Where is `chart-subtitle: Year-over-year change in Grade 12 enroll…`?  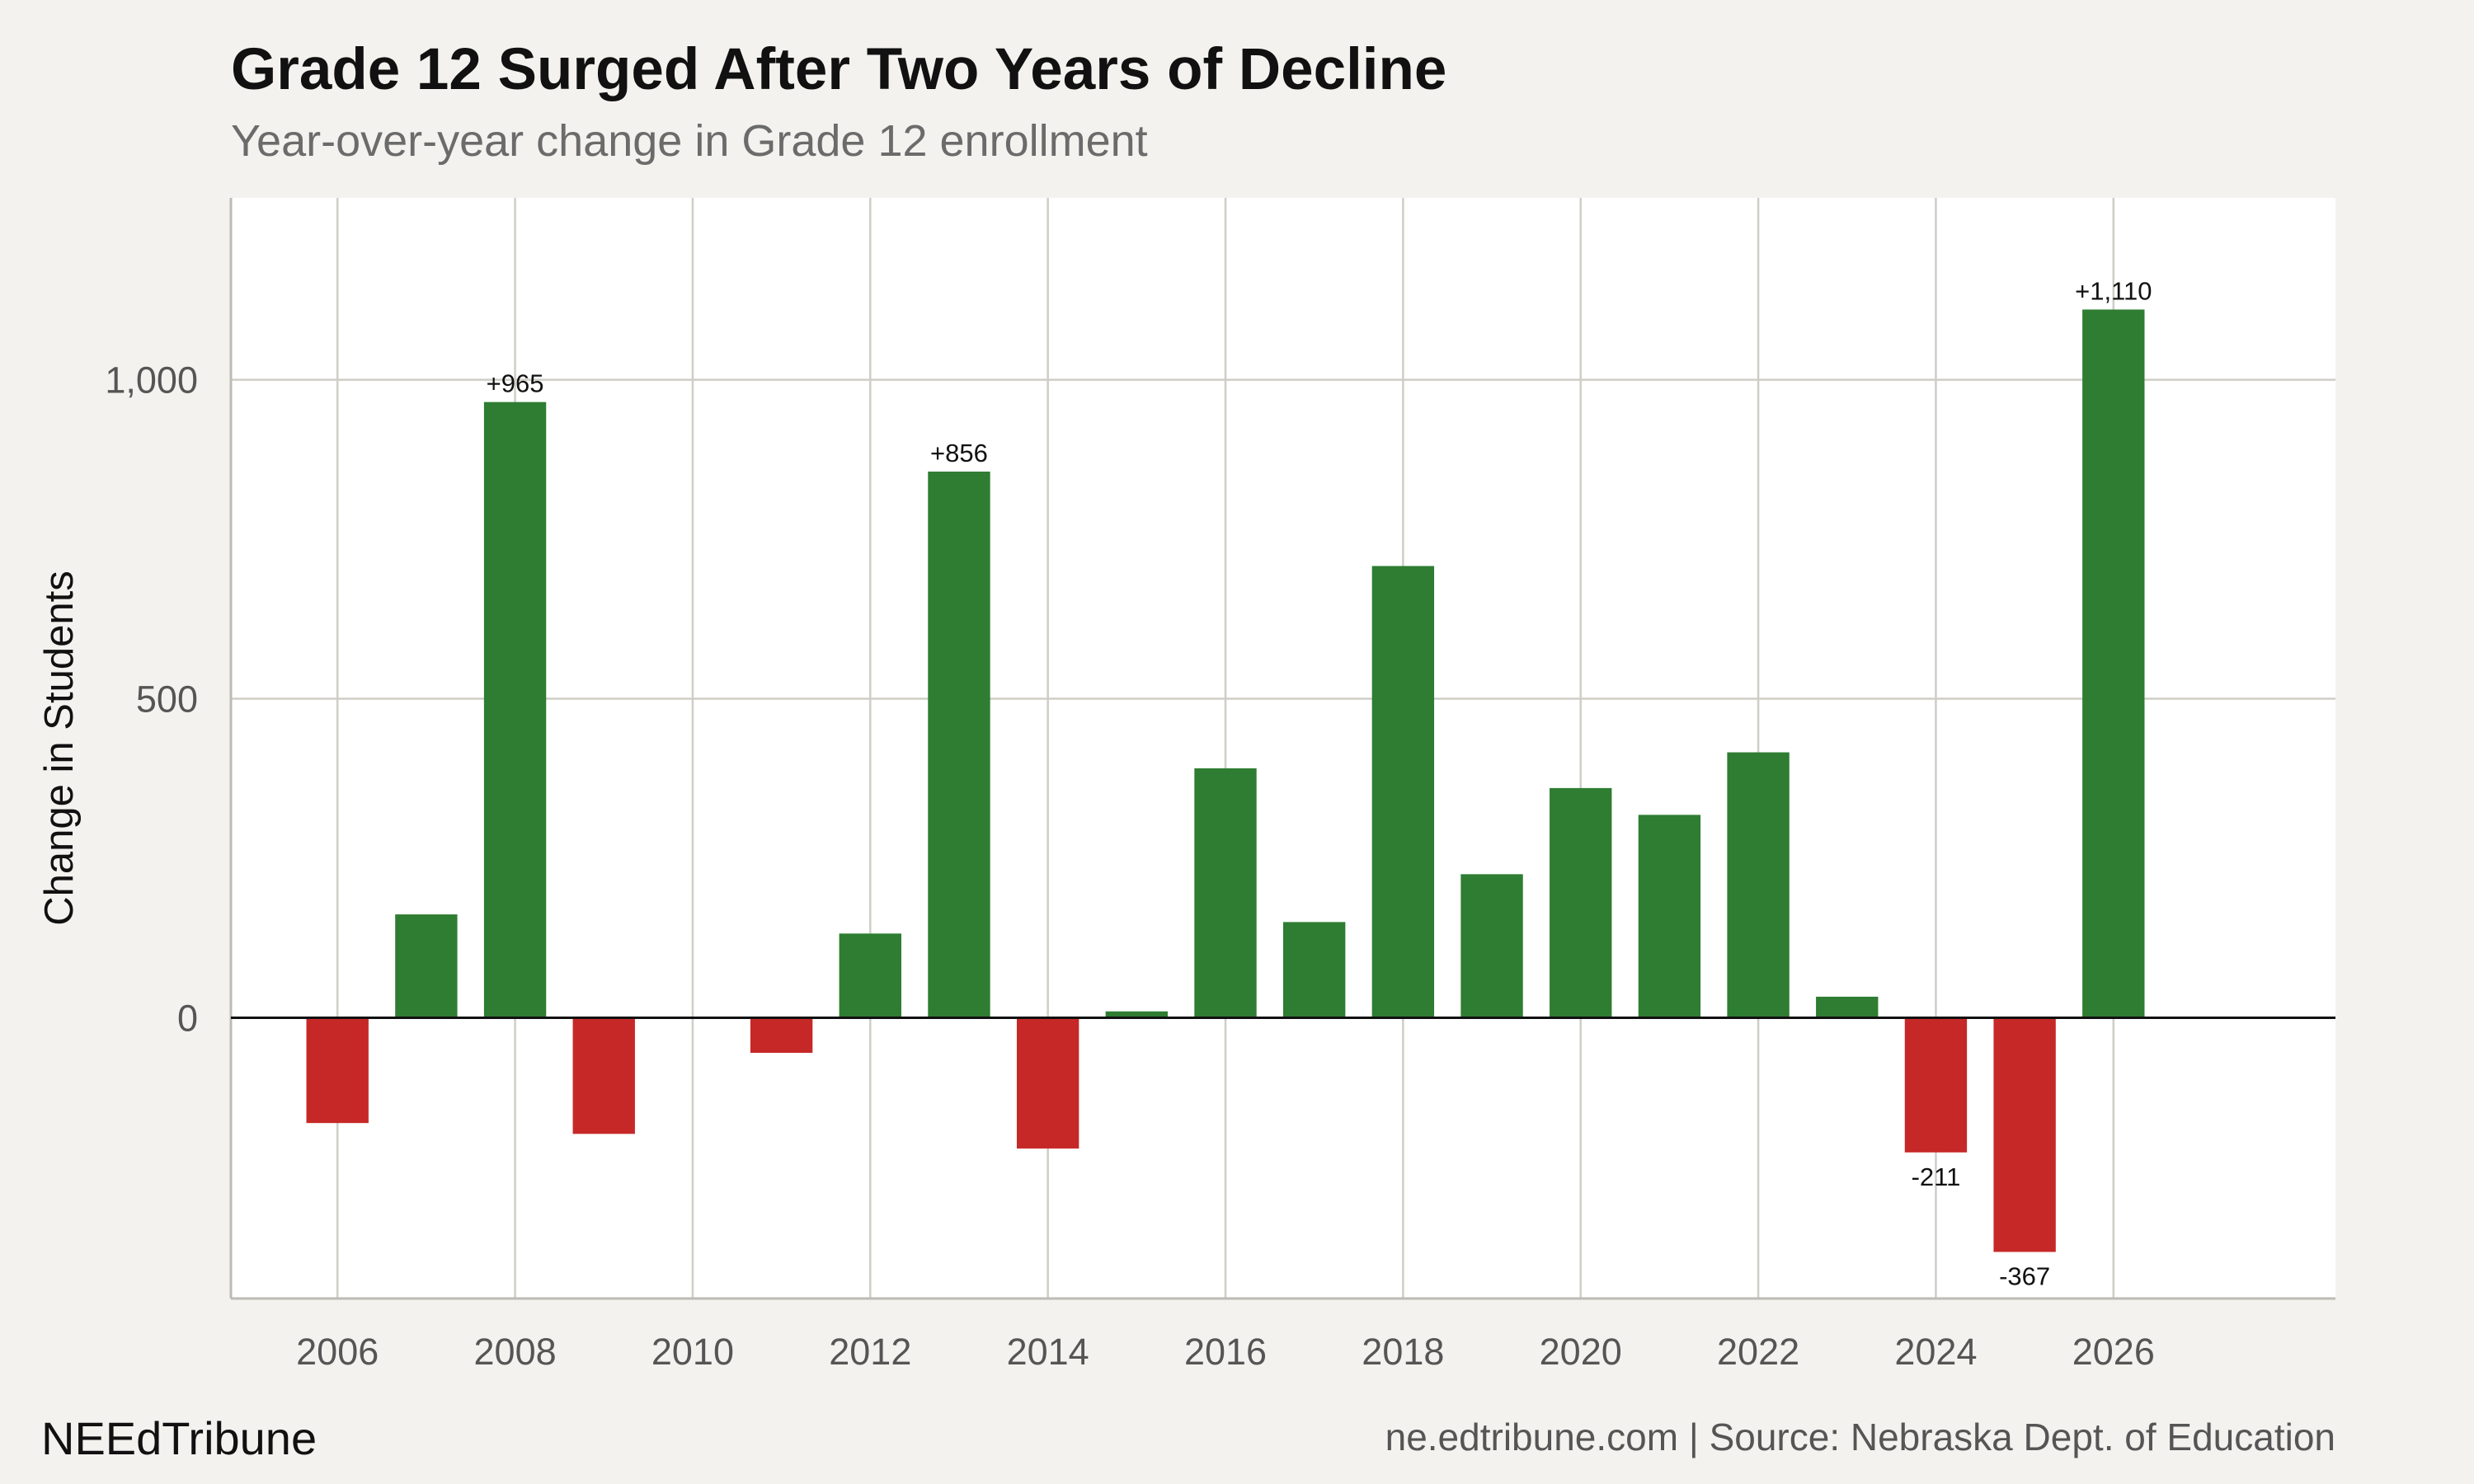
chart-subtitle: Year-over-year change in Grade 12 enroll… is located at coordinates (689, 141).